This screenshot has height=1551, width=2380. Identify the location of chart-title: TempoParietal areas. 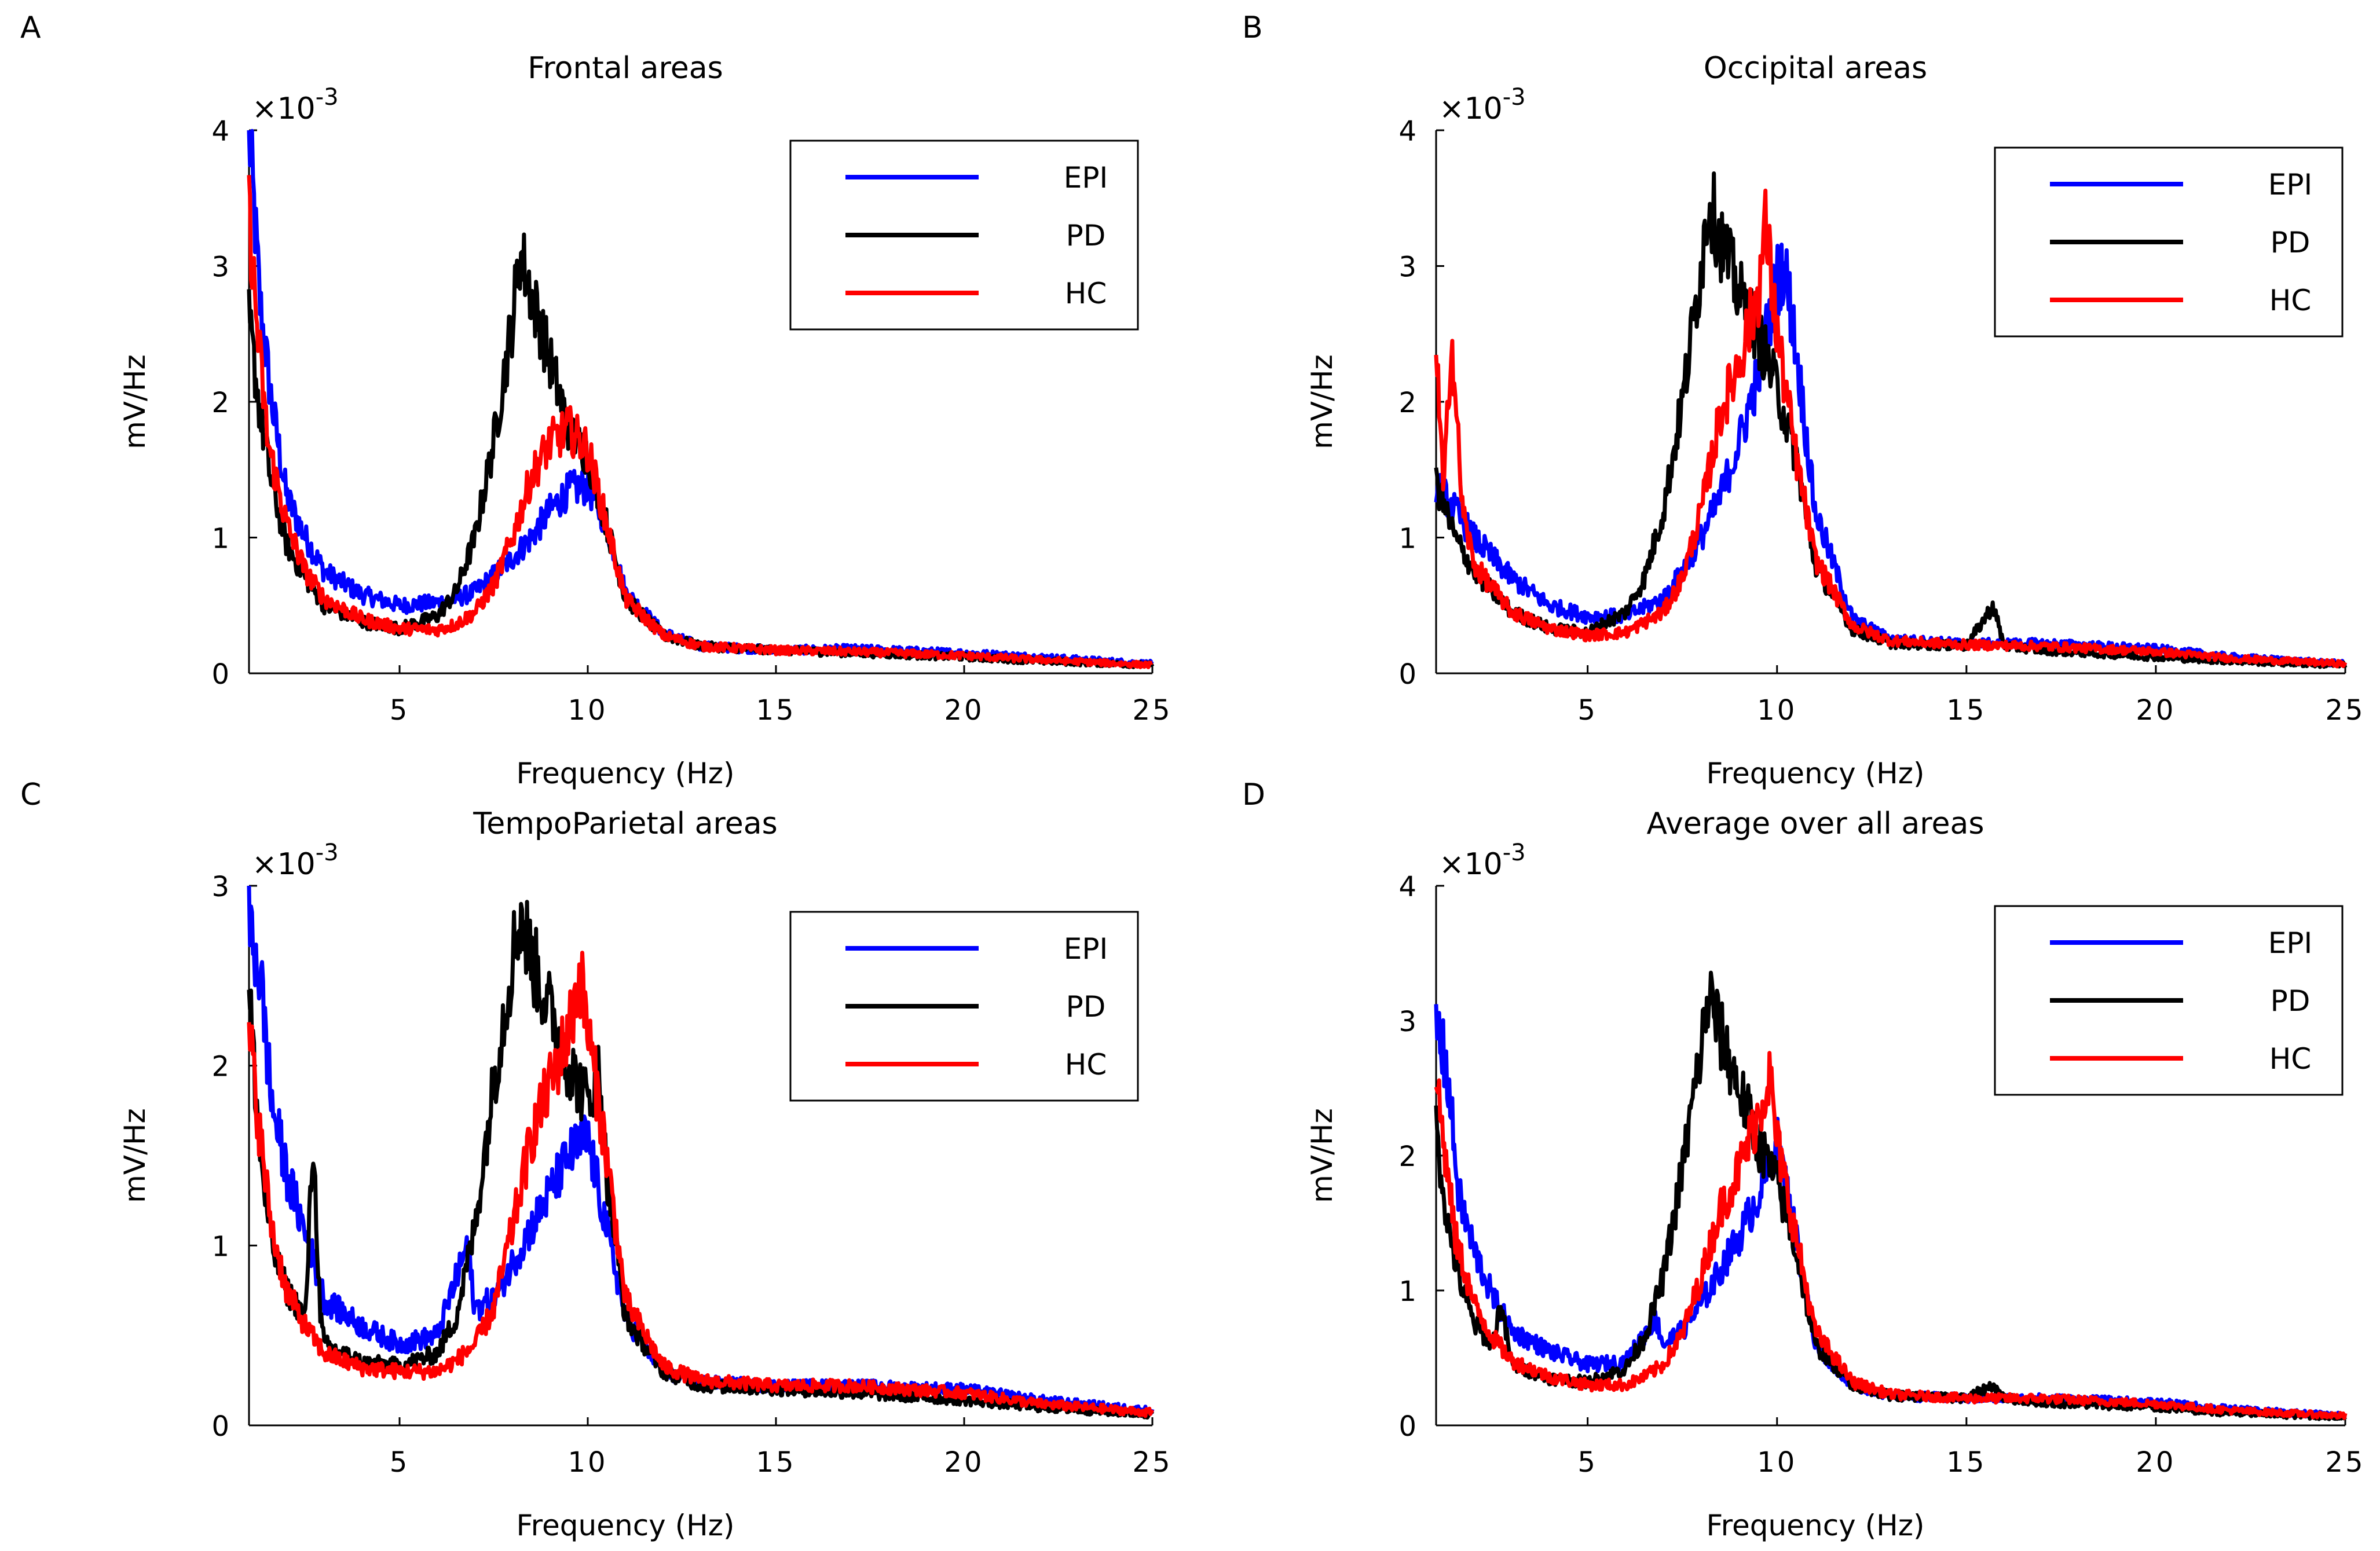
(625, 824).